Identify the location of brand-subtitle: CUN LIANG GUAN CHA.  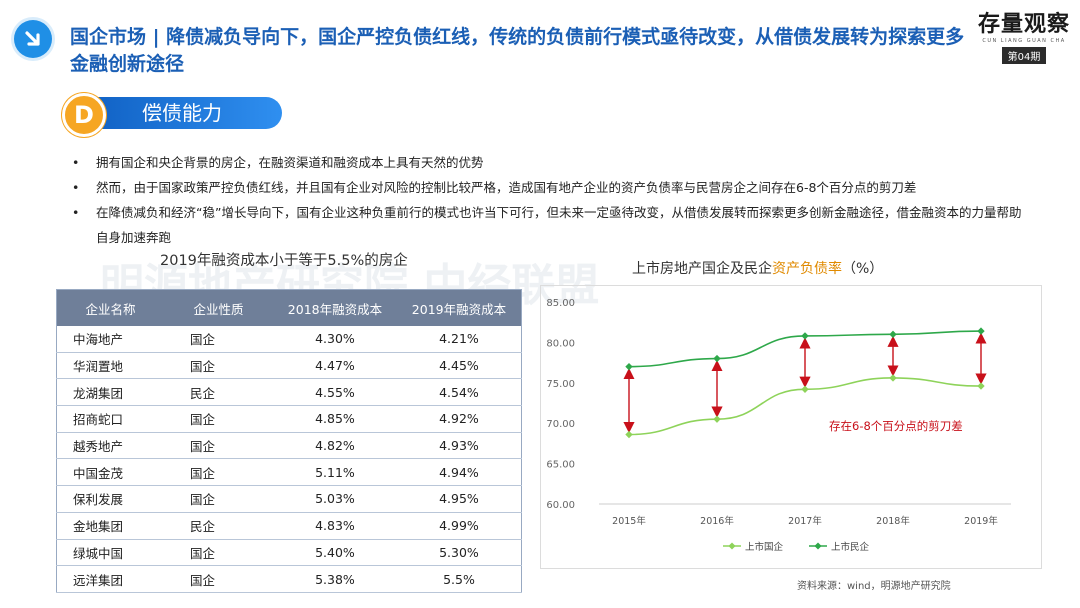
(1024, 41).